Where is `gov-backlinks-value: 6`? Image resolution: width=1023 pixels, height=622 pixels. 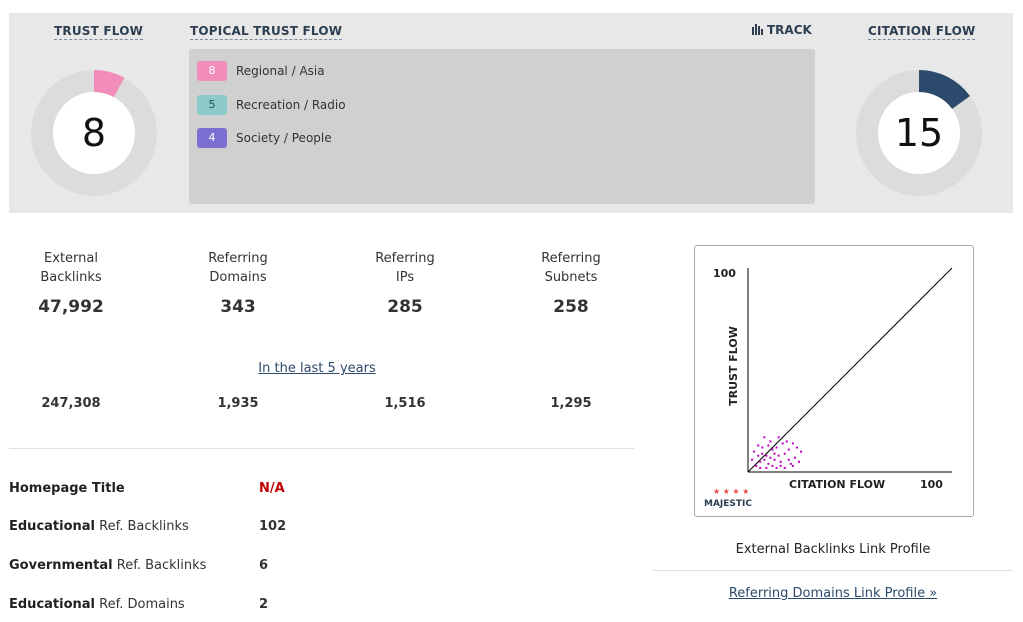 gov-backlinks-value: 6 is located at coordinates (264, 565).